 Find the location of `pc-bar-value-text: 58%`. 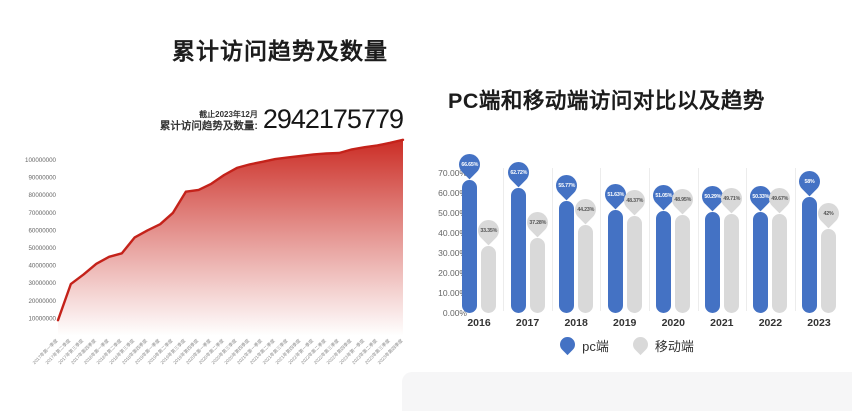

pc-bar-value-text: 58% is located at coordinates (809, 181).